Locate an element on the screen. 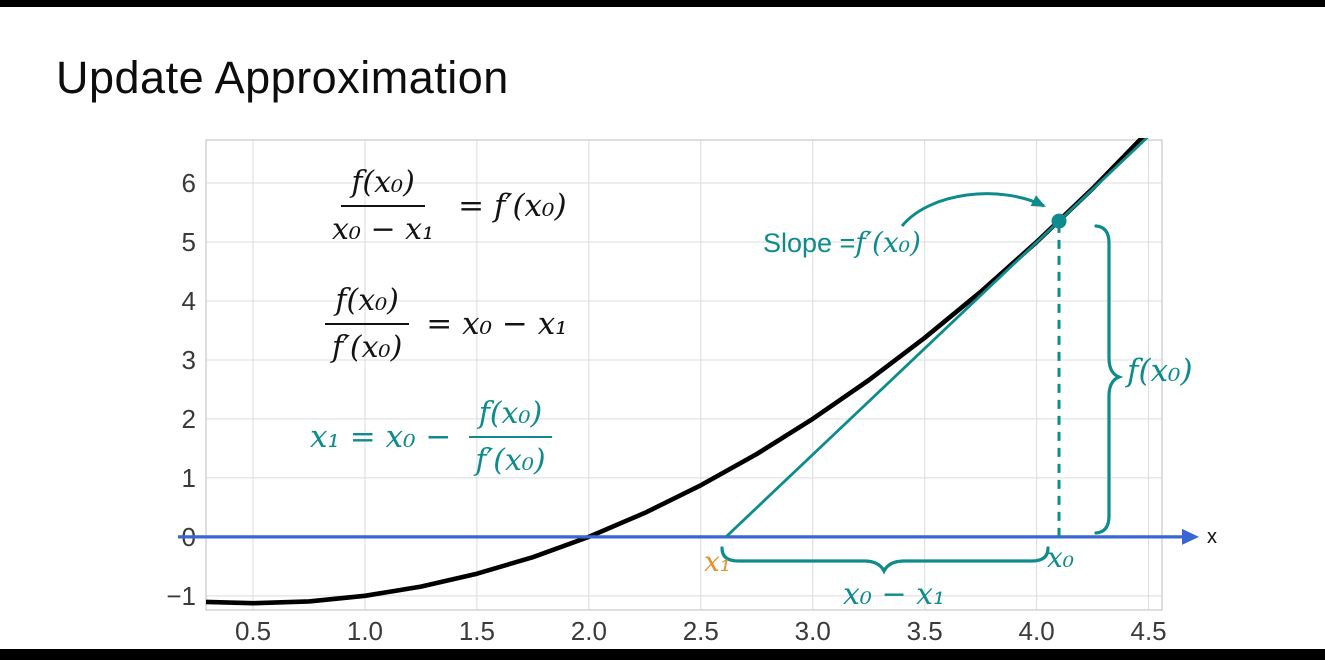 This screenshot has height=660, width=1325. formula-rhs: = f′(x₀) is located at coordinates (512, 206).